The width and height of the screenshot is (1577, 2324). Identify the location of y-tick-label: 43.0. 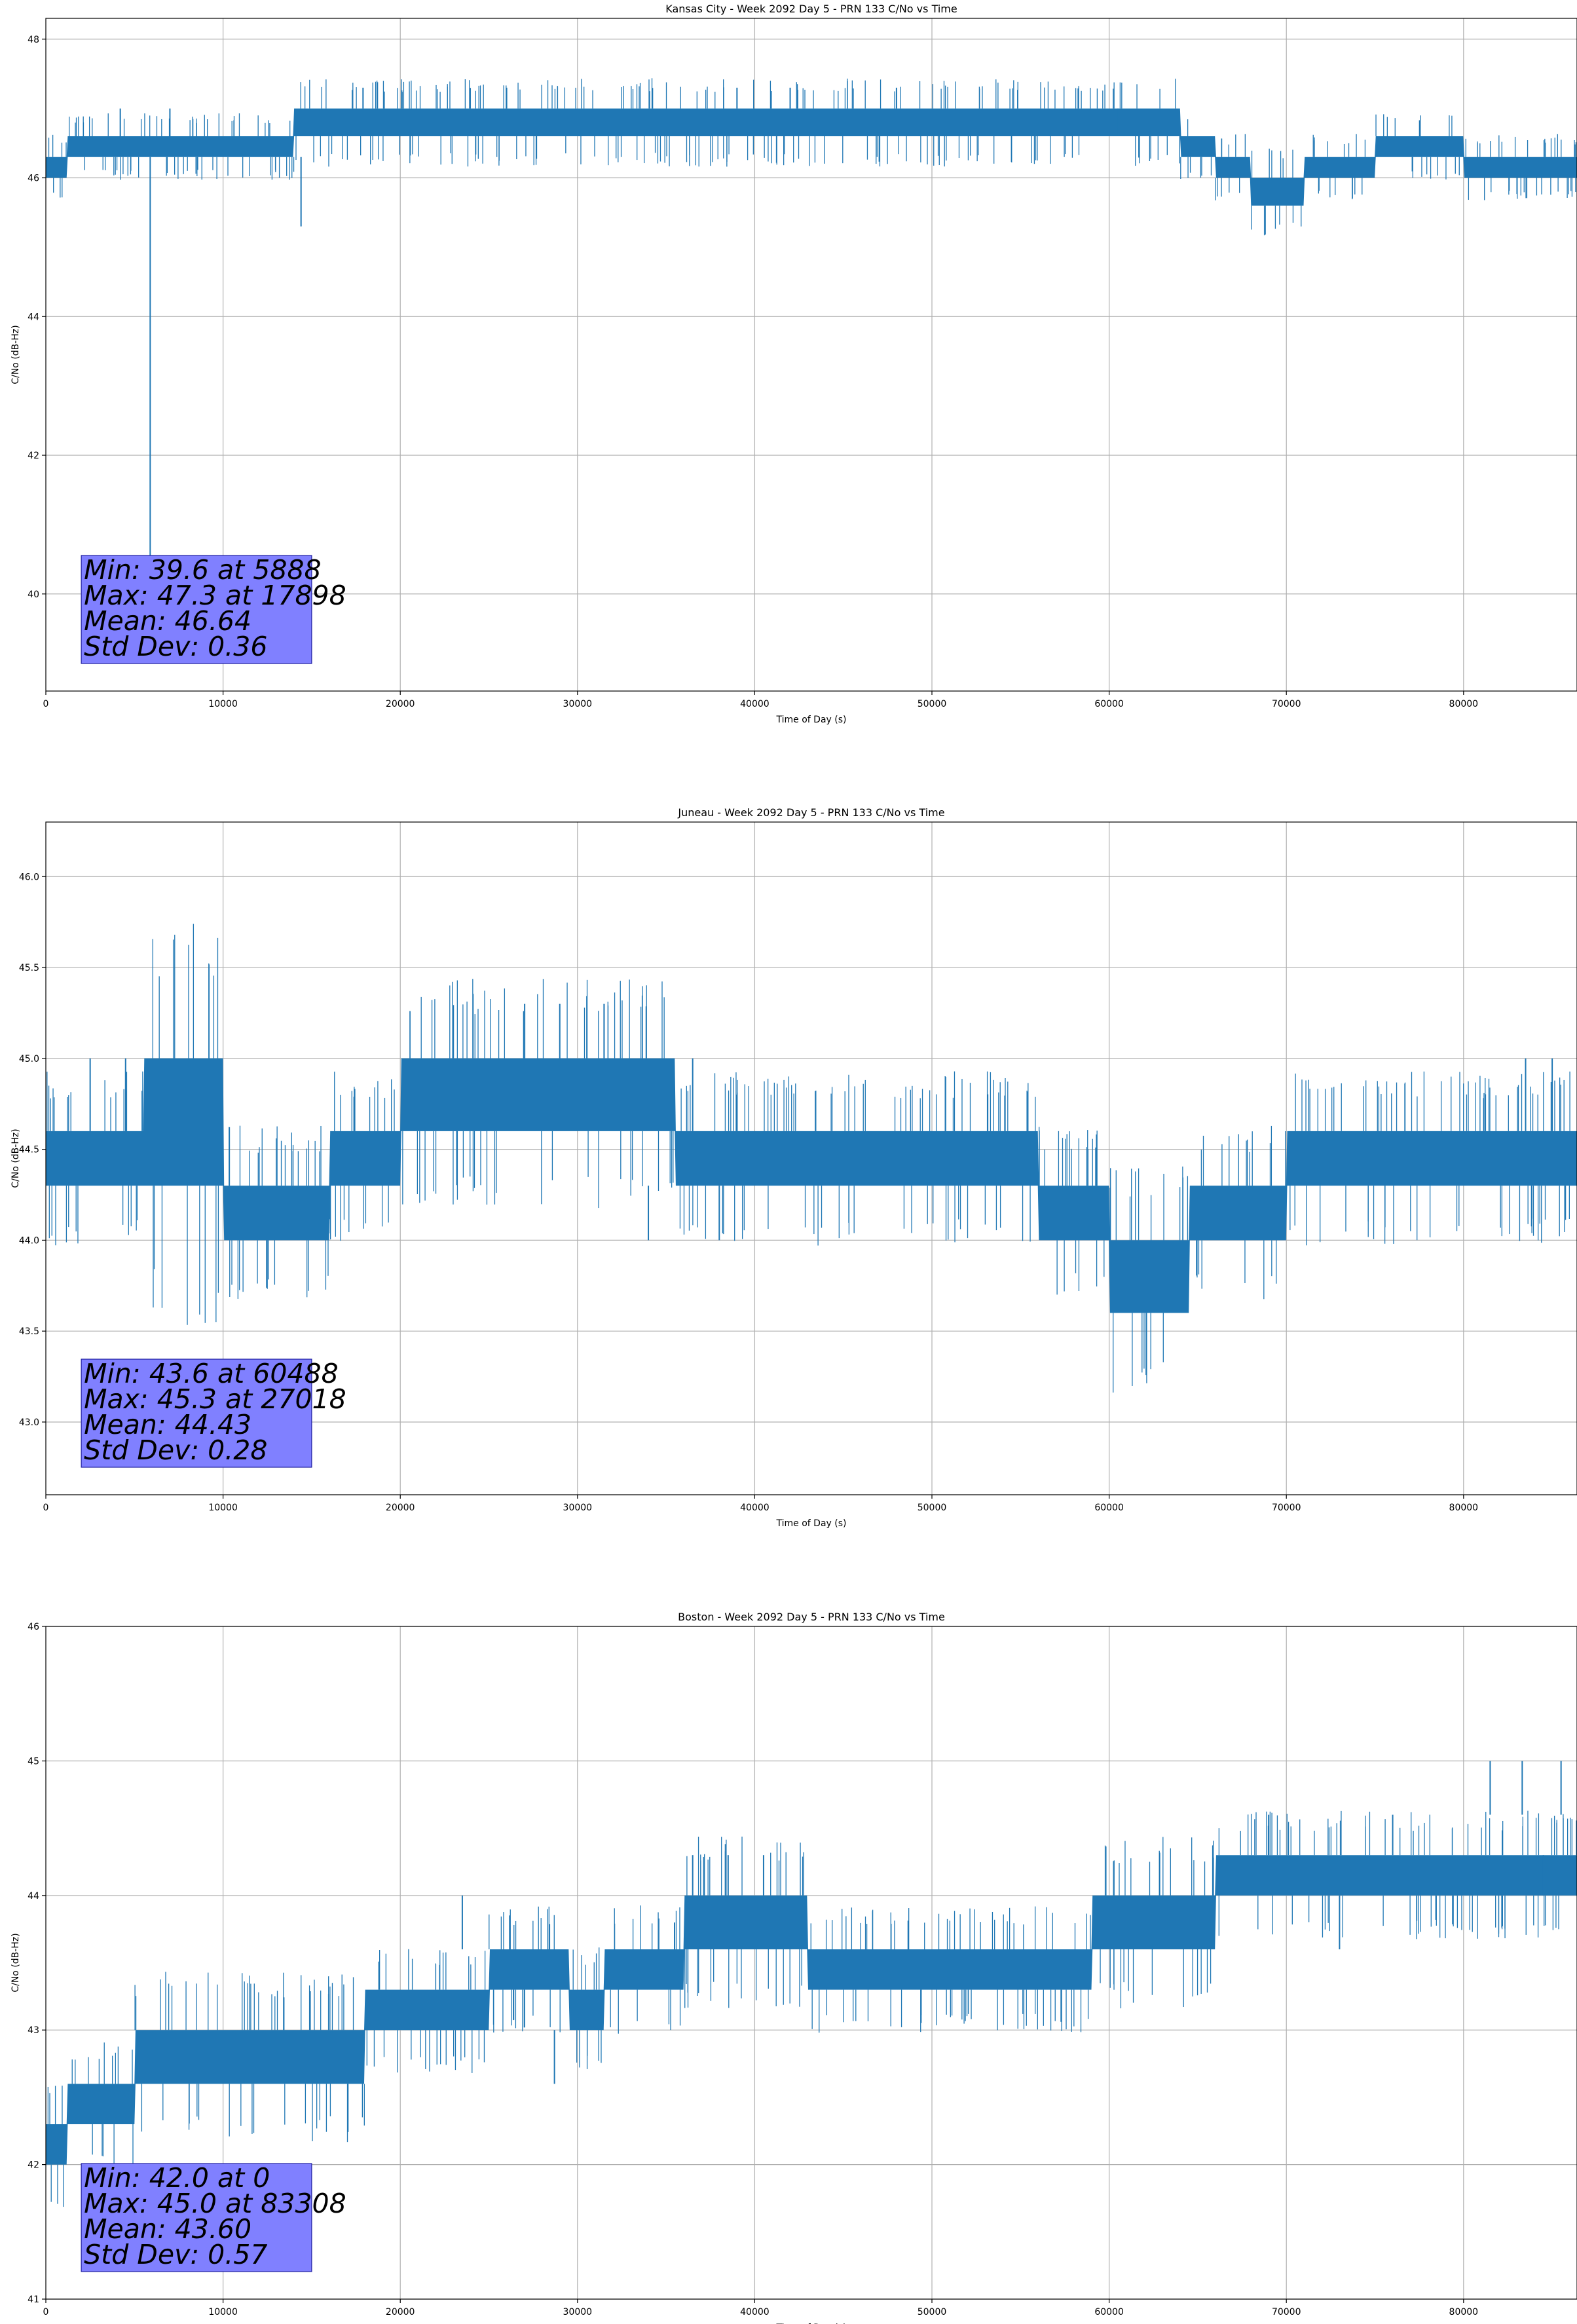
(29, 1422).